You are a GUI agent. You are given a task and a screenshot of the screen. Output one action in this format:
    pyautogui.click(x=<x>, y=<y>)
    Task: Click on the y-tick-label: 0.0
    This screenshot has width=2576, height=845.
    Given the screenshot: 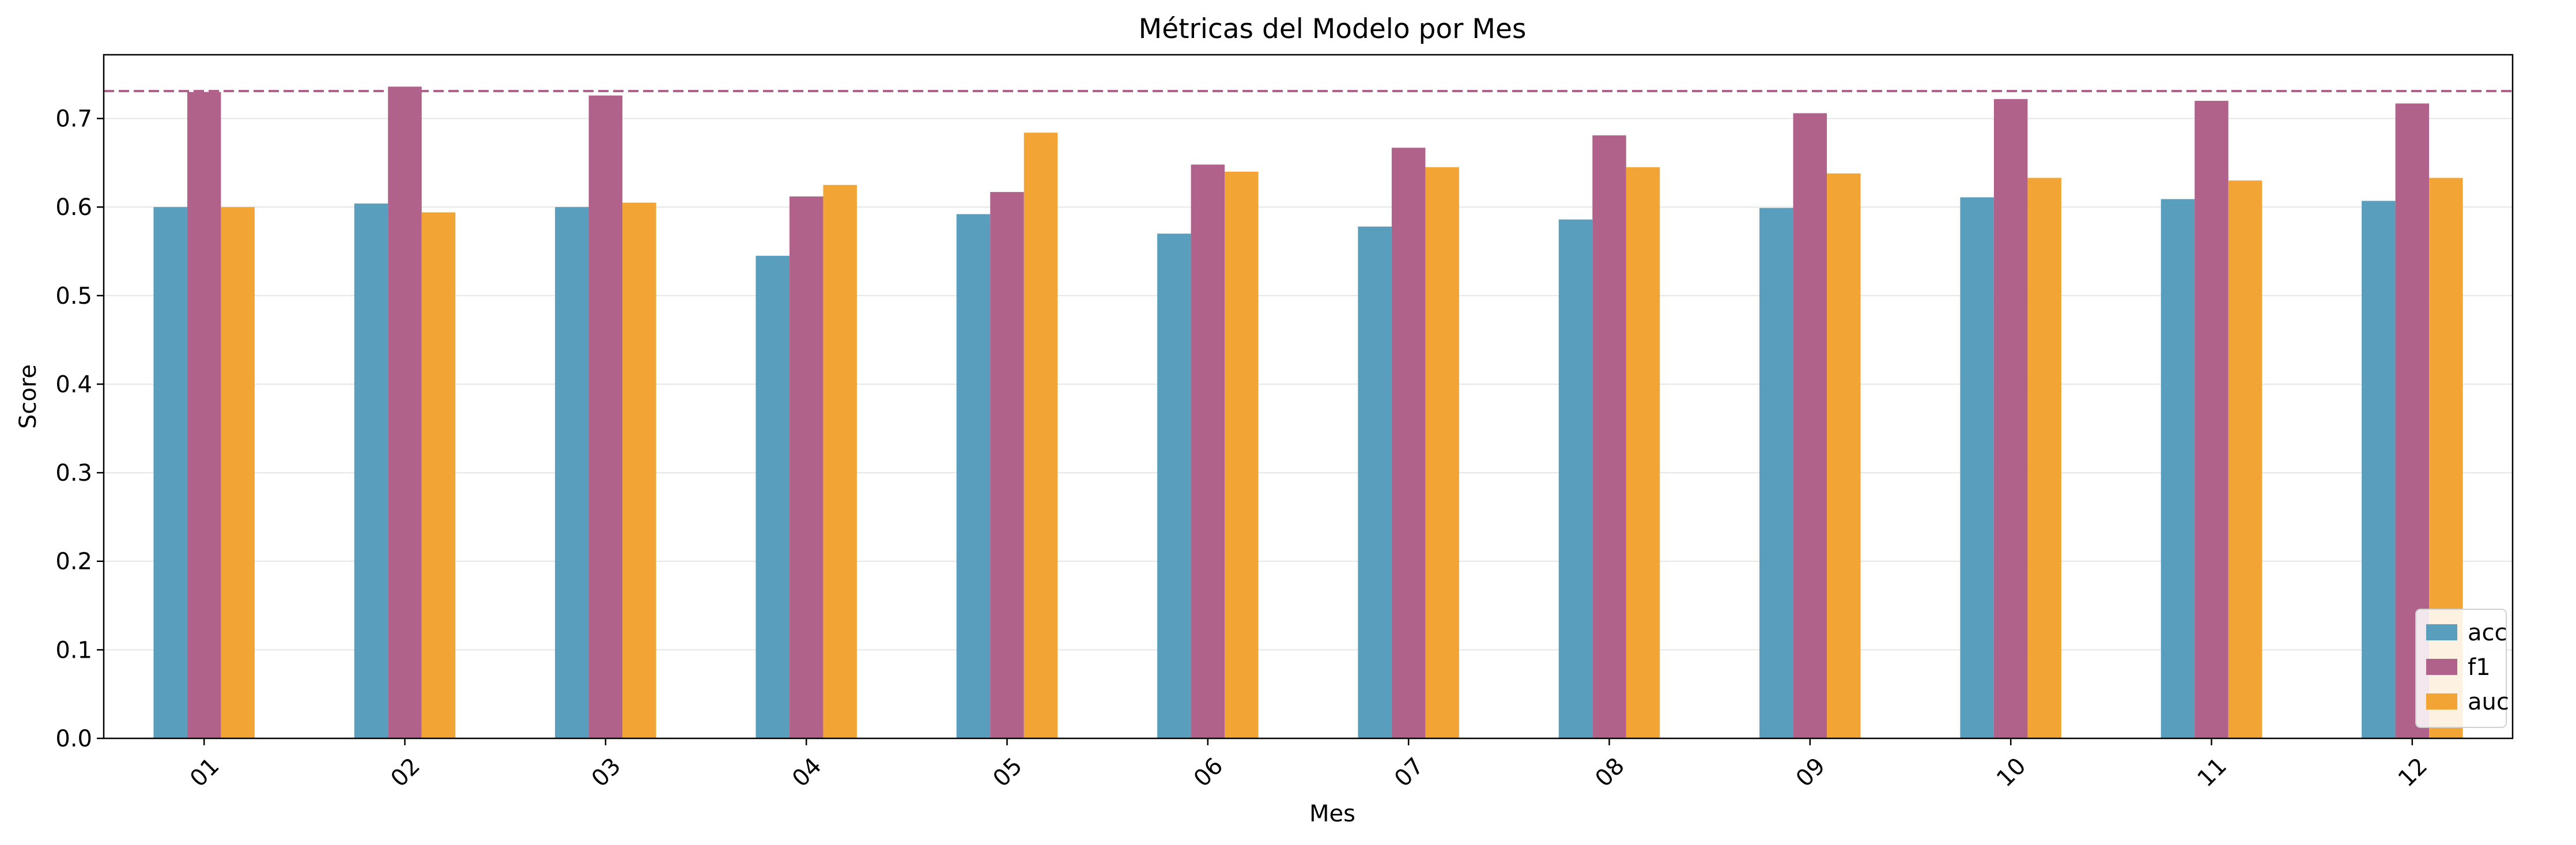 What is the action you would take?
    pyautogui.click(x=73, y=739)
    